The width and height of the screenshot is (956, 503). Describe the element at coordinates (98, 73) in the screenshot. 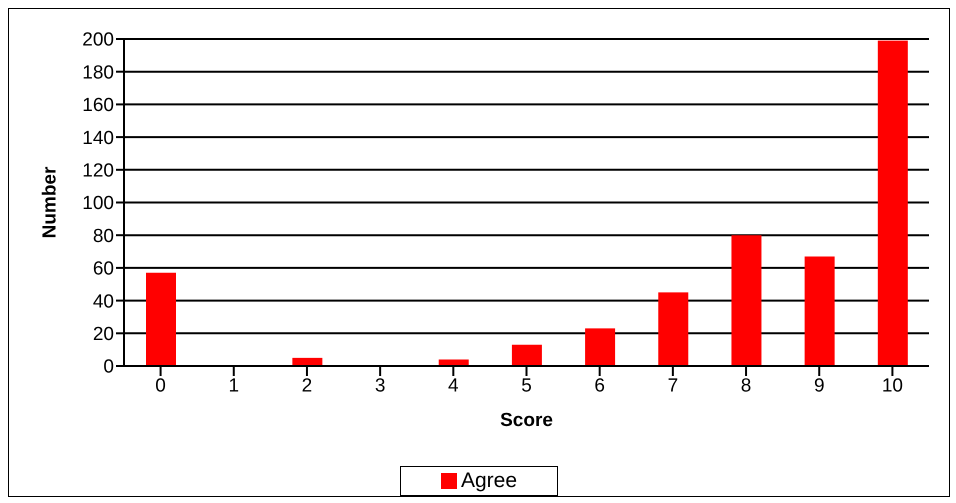

I see `y-tick-label: 180` at that location.